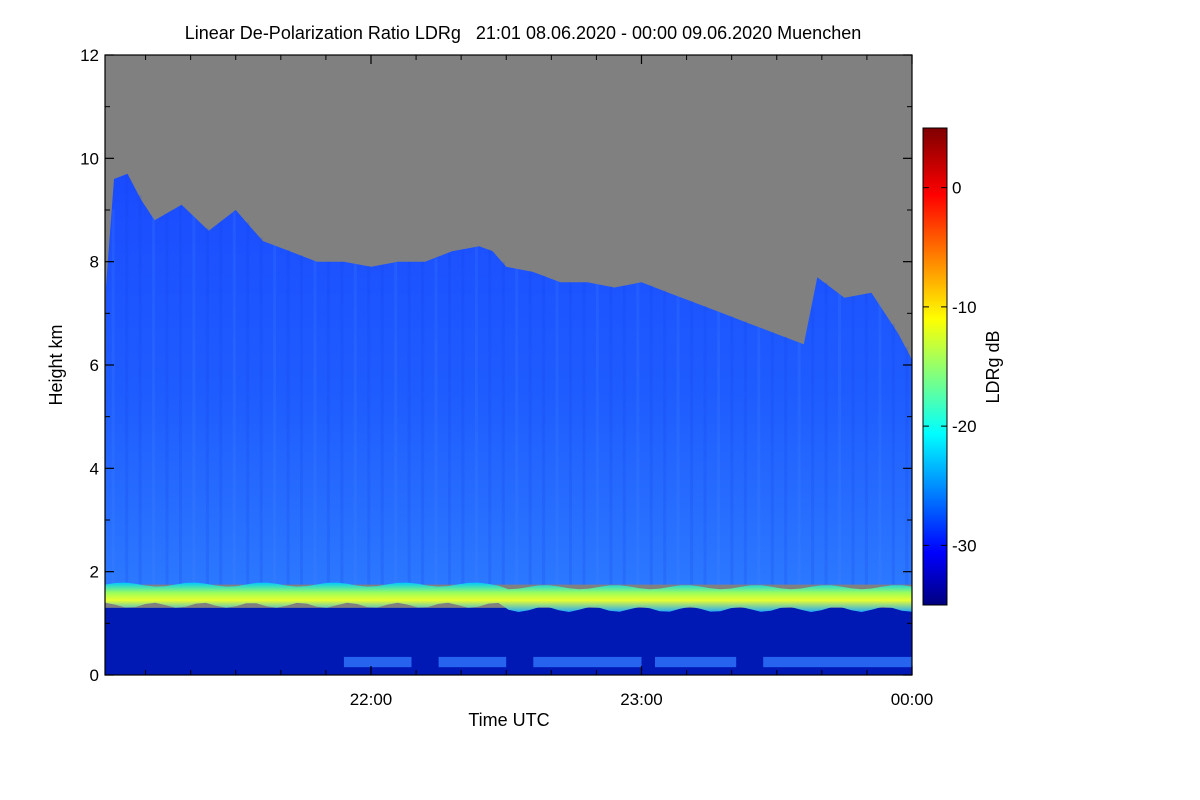  I want to click on y-tick-label: 8, so click(94, 262).